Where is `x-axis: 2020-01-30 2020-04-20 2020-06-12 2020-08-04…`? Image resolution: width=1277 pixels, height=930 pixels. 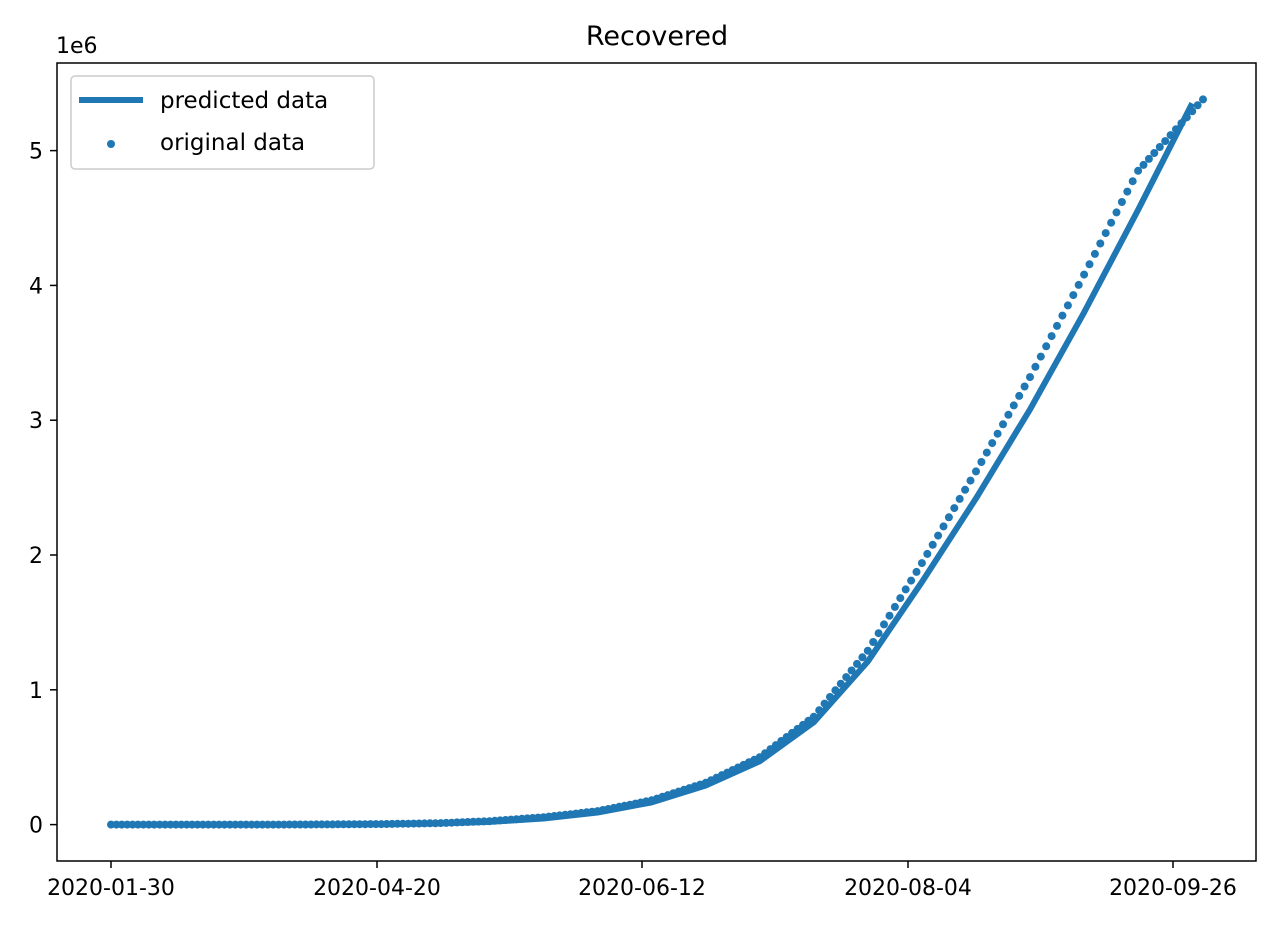 x-axis: 2020-01-30 2020-04-20 2020-06-12 2020-08-04… is located at coordinates (642, 881).